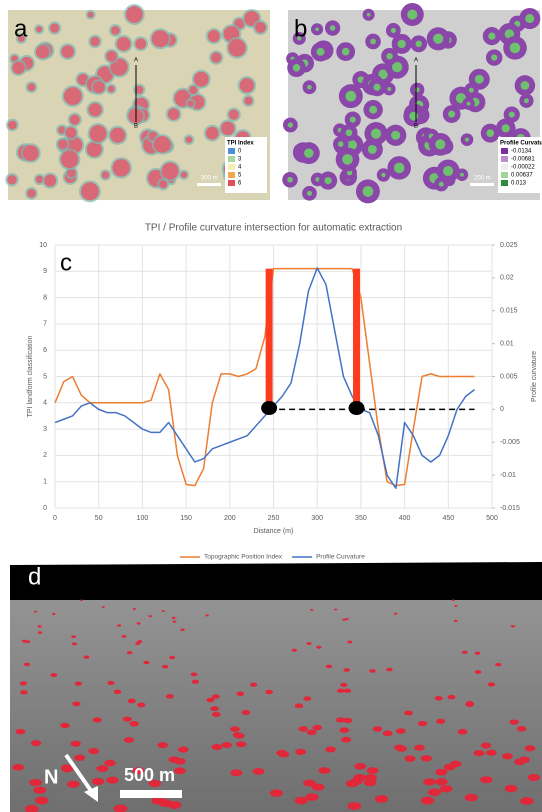  Describe the element at coordinates (522, 176) in the screenshot. I see `legend-label: 0.00637` at that location.